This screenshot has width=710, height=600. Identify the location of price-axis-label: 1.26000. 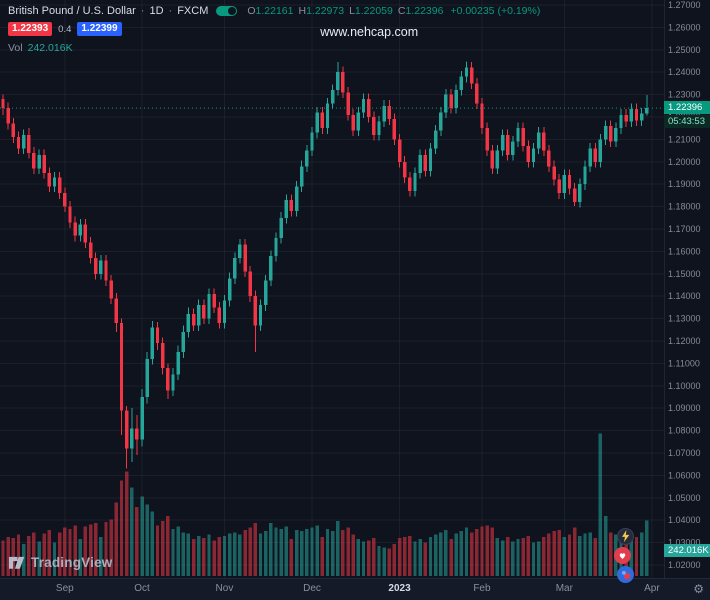
(684, 27).